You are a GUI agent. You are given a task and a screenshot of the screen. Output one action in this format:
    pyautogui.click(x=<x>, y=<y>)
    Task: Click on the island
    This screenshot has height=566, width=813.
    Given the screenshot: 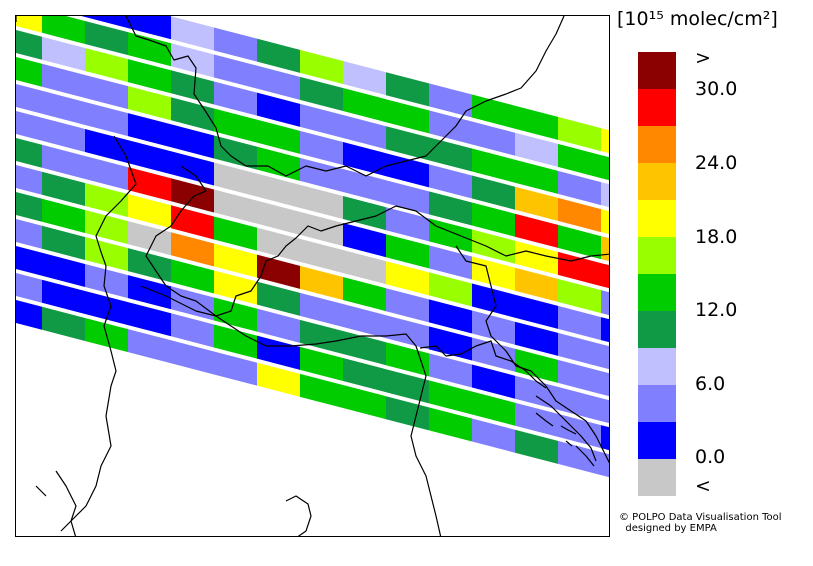 What is the action you would take?
    pyautogui.click(x=568, y=430)
    